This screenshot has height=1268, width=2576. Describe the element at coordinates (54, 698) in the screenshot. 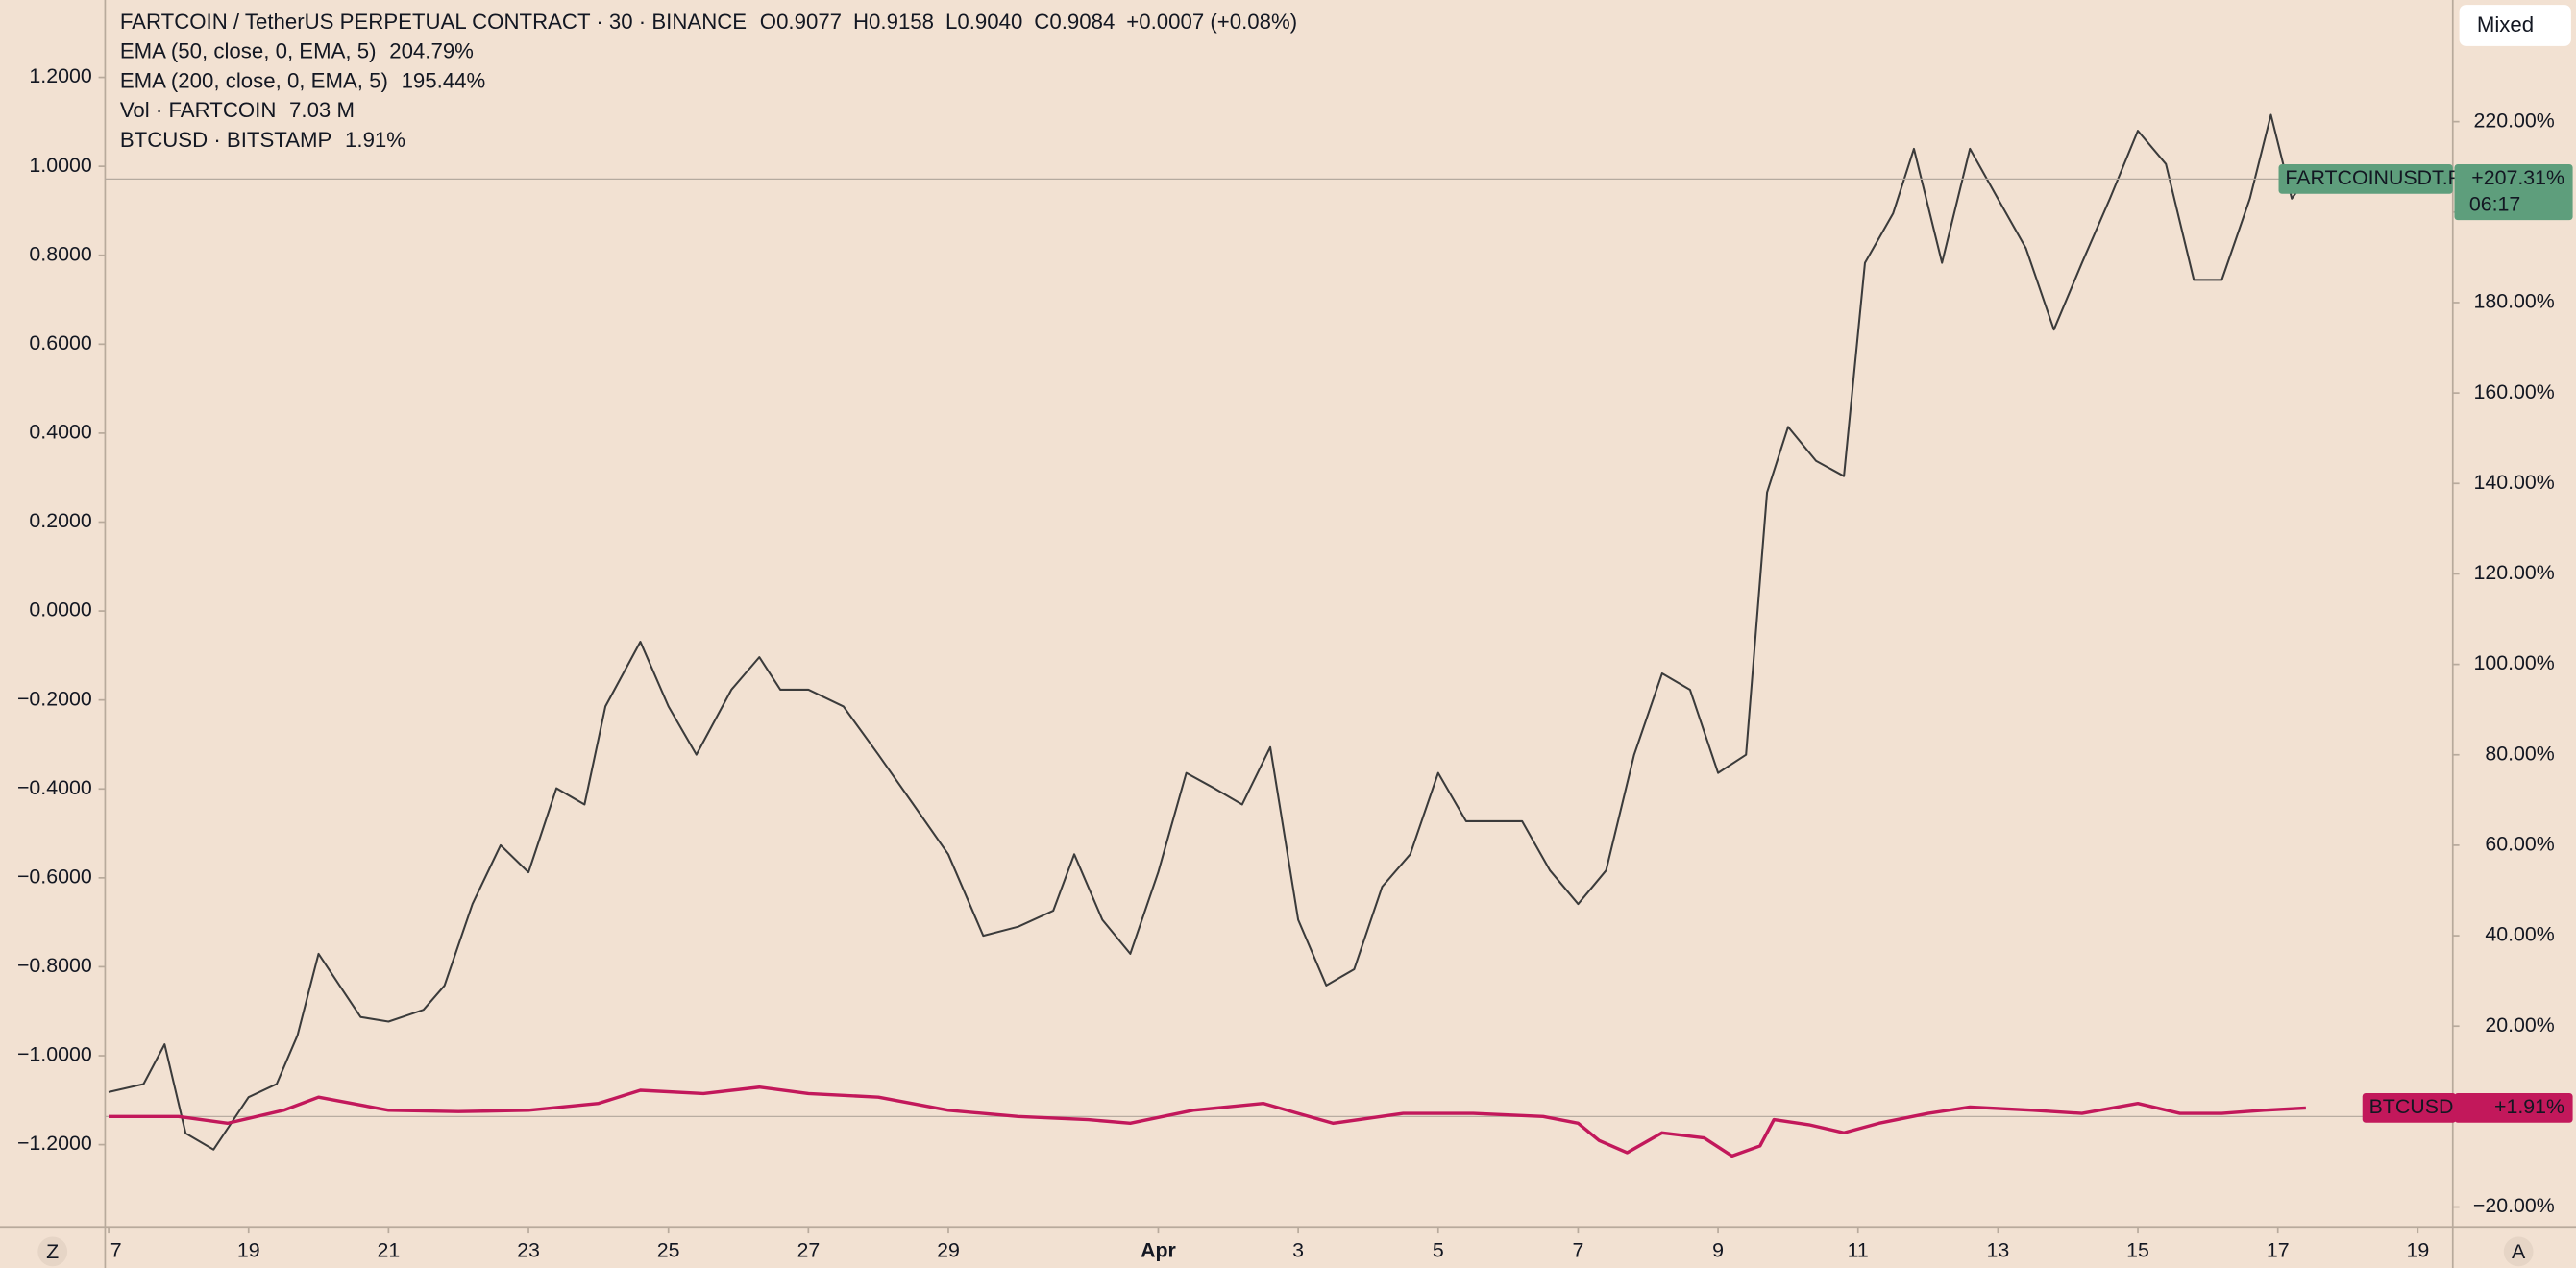

I see `y2-tick-label: −0.2000` at that location.